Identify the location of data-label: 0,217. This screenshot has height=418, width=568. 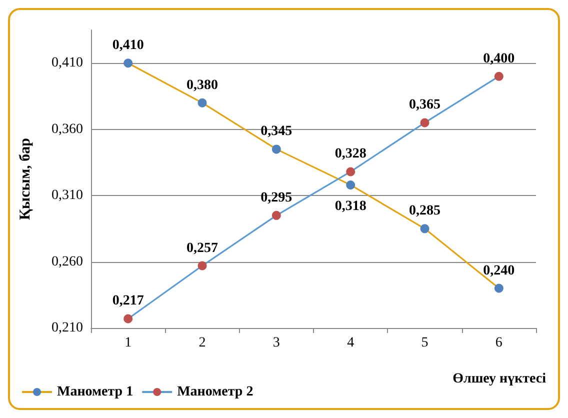
(128, 301).